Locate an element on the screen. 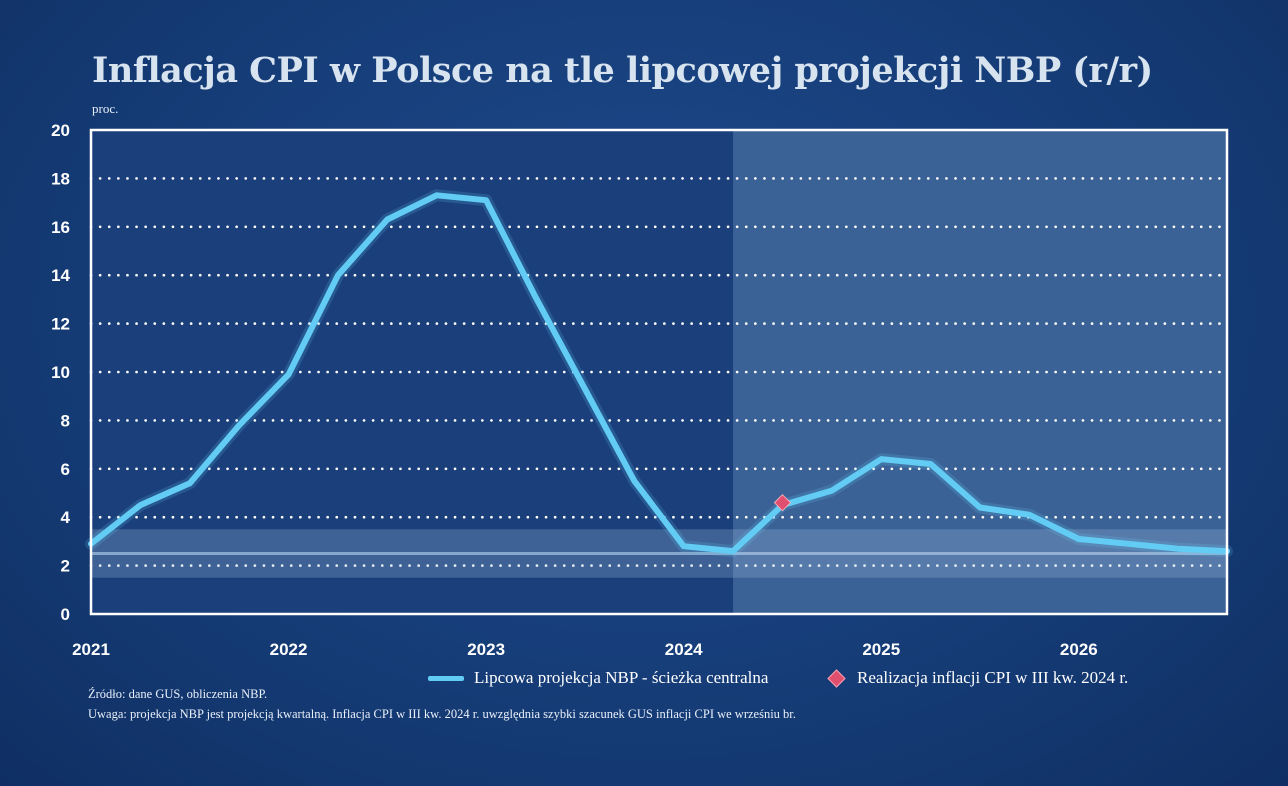  y-tick-label: 10 is located at coordinates (60, 372).